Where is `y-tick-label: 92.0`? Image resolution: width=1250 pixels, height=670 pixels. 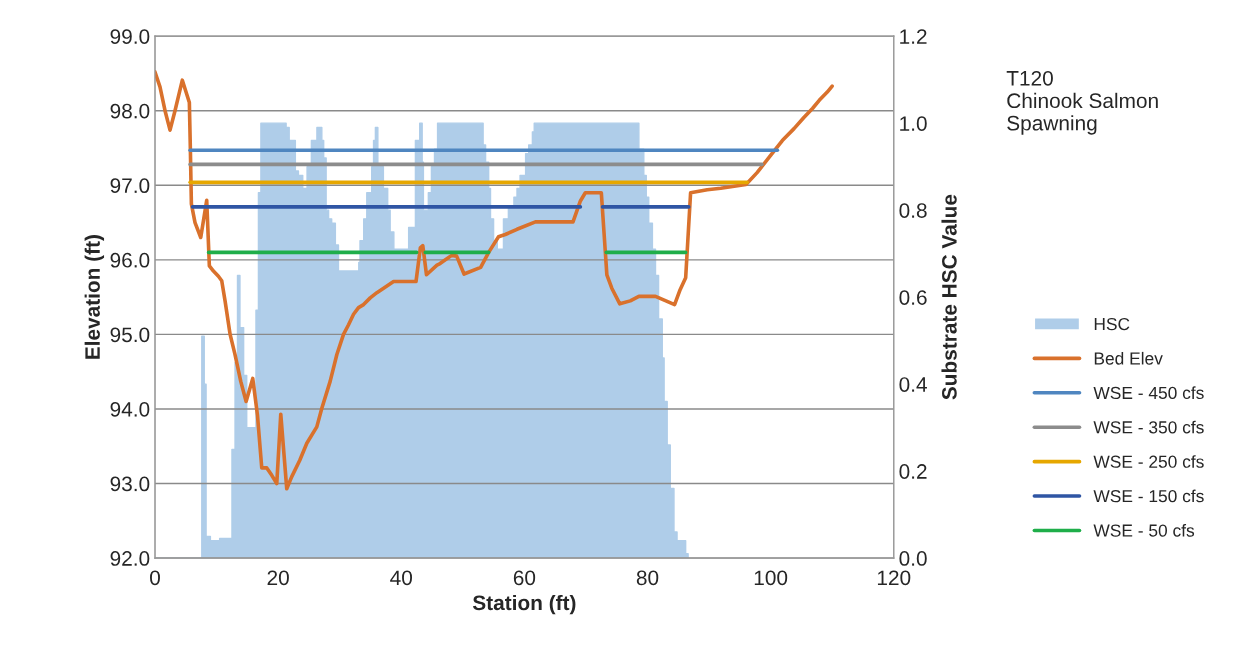
y-tick-label: 92.0 is located at coordinates (130, 558).